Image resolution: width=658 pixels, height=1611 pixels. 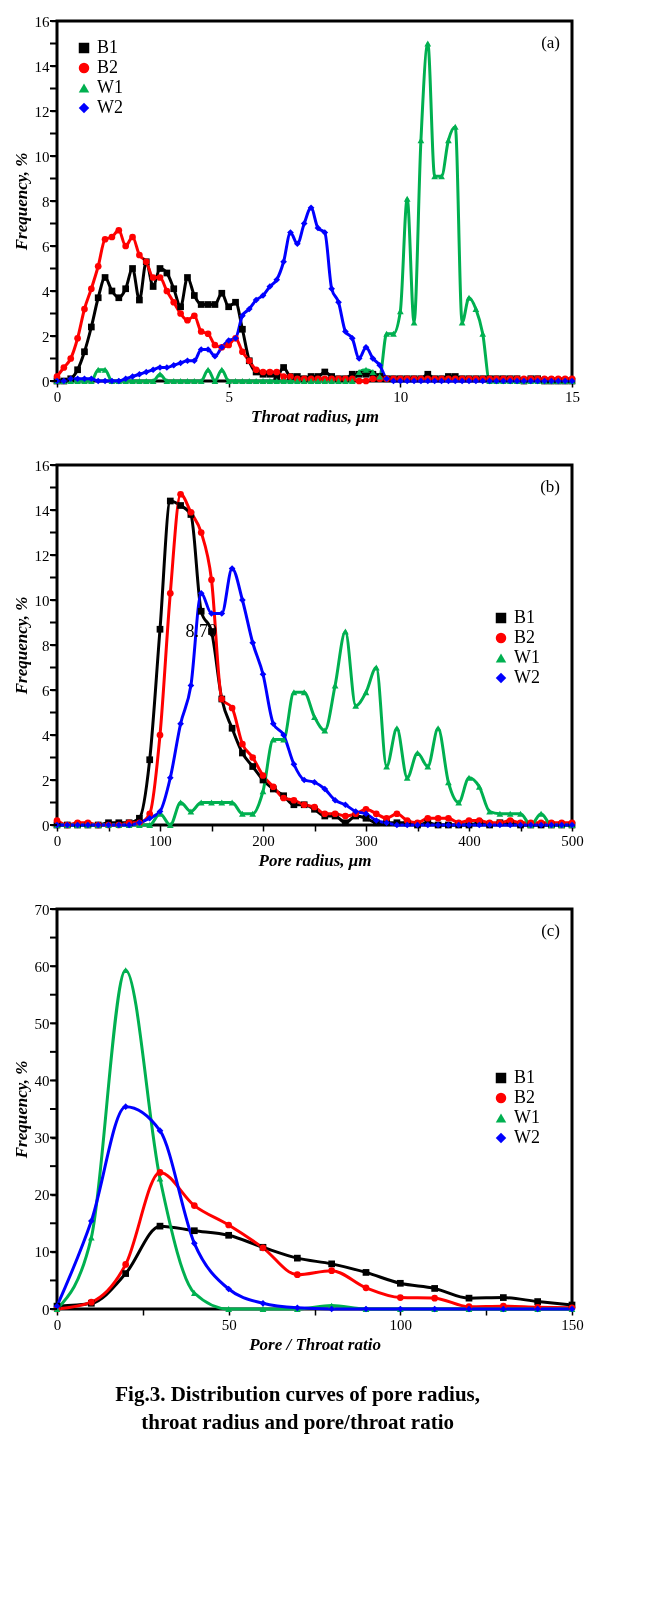 What do you see at coordinates (572, 396) in the screenshot?
I see `x-tick-label: 15` at bounding box center [572, 396].